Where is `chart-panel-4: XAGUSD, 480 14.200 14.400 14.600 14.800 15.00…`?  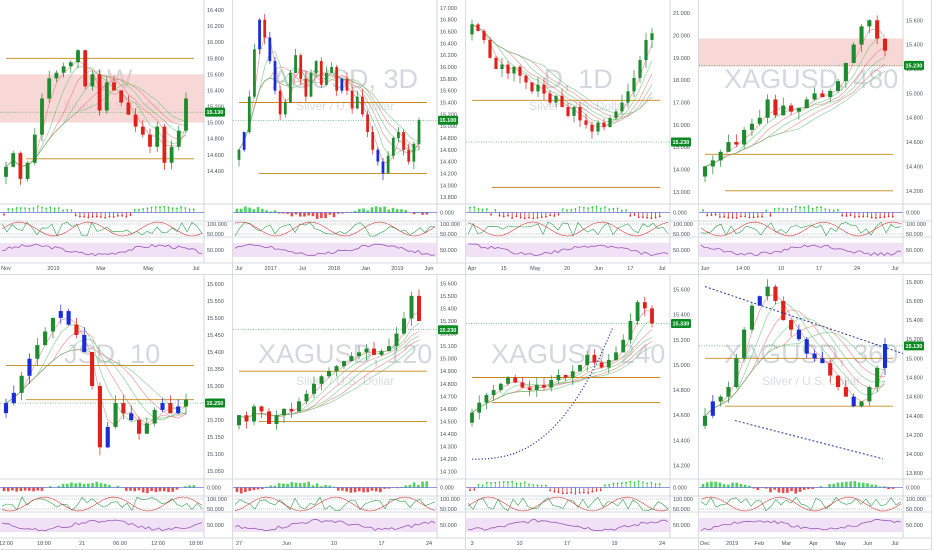 chart-panel-4: XAGUSD, 480 14.200 14.400 14.600 14.800 15.00… is located at coordinates (815, 137).